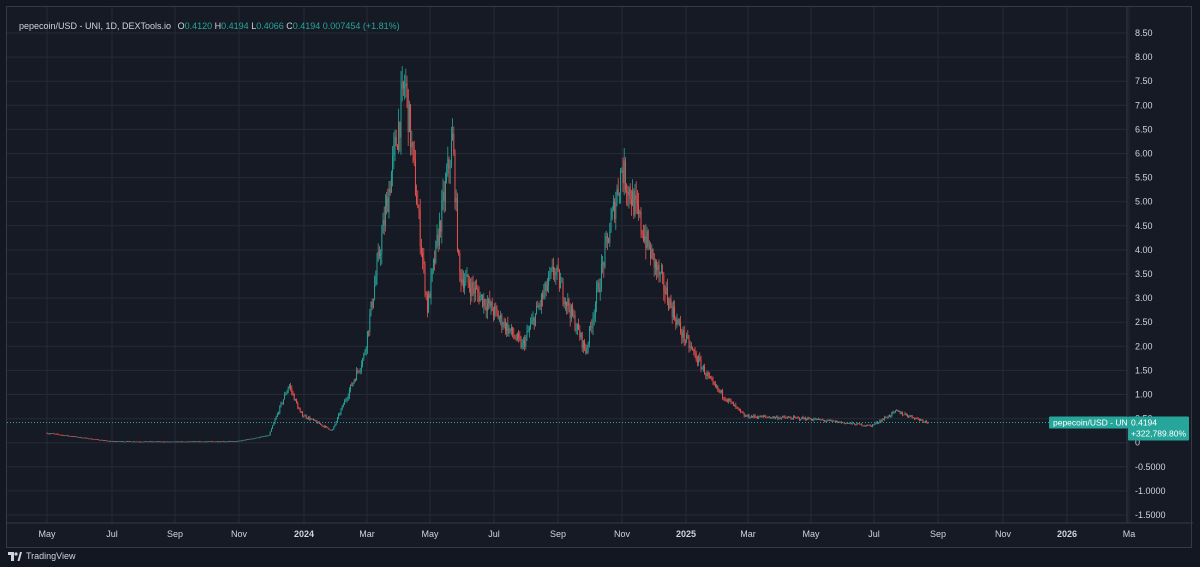 This screenshot has height=567, width=1200. What do you see at coordinates (1144, 250) in the screenshot?
I see `y-tick-label: 4.00` at bounding box center [1144, 250].